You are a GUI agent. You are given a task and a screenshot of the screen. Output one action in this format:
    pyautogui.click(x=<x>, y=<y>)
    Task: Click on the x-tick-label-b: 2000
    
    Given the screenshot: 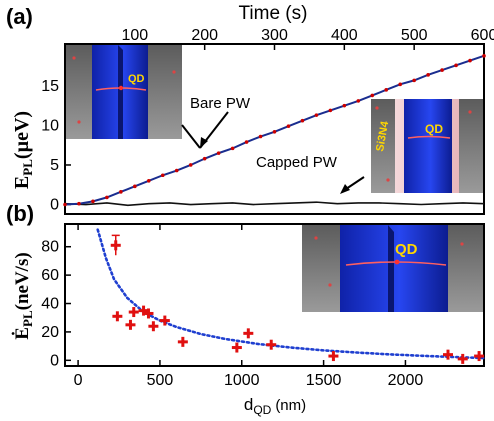 What is the action you would take?
    pyautogui.click(x=406, y=380)
    